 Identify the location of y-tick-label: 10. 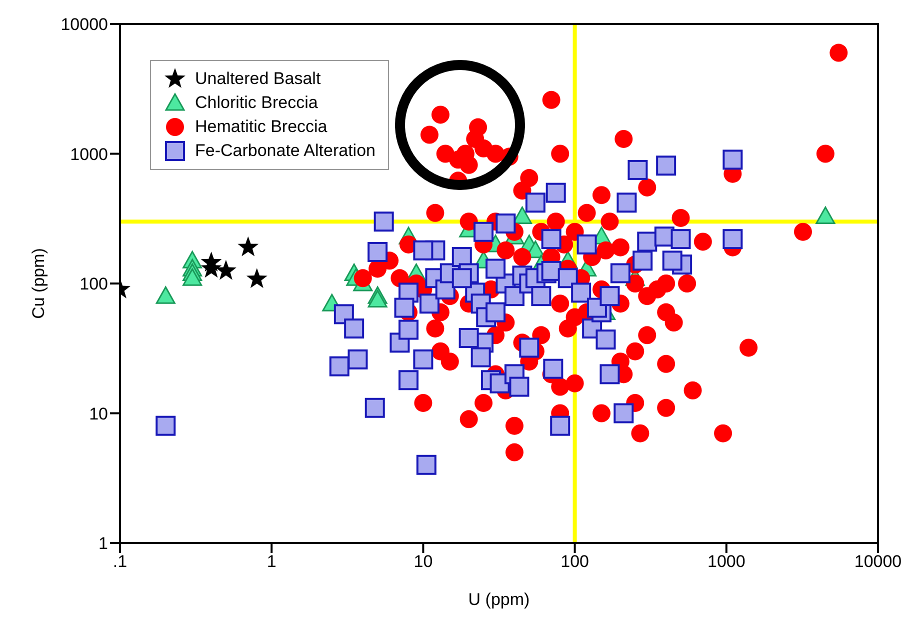
(98, 414).